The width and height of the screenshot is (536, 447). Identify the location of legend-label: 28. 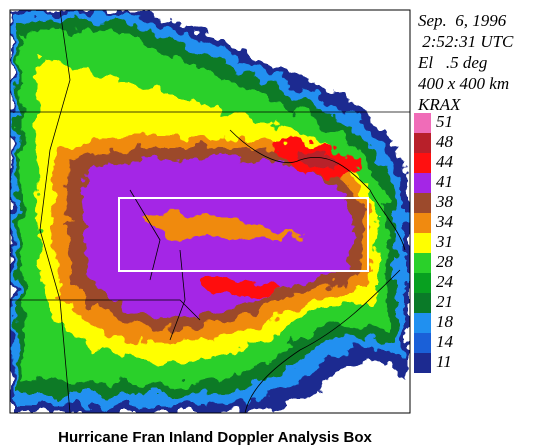
(445, 261).